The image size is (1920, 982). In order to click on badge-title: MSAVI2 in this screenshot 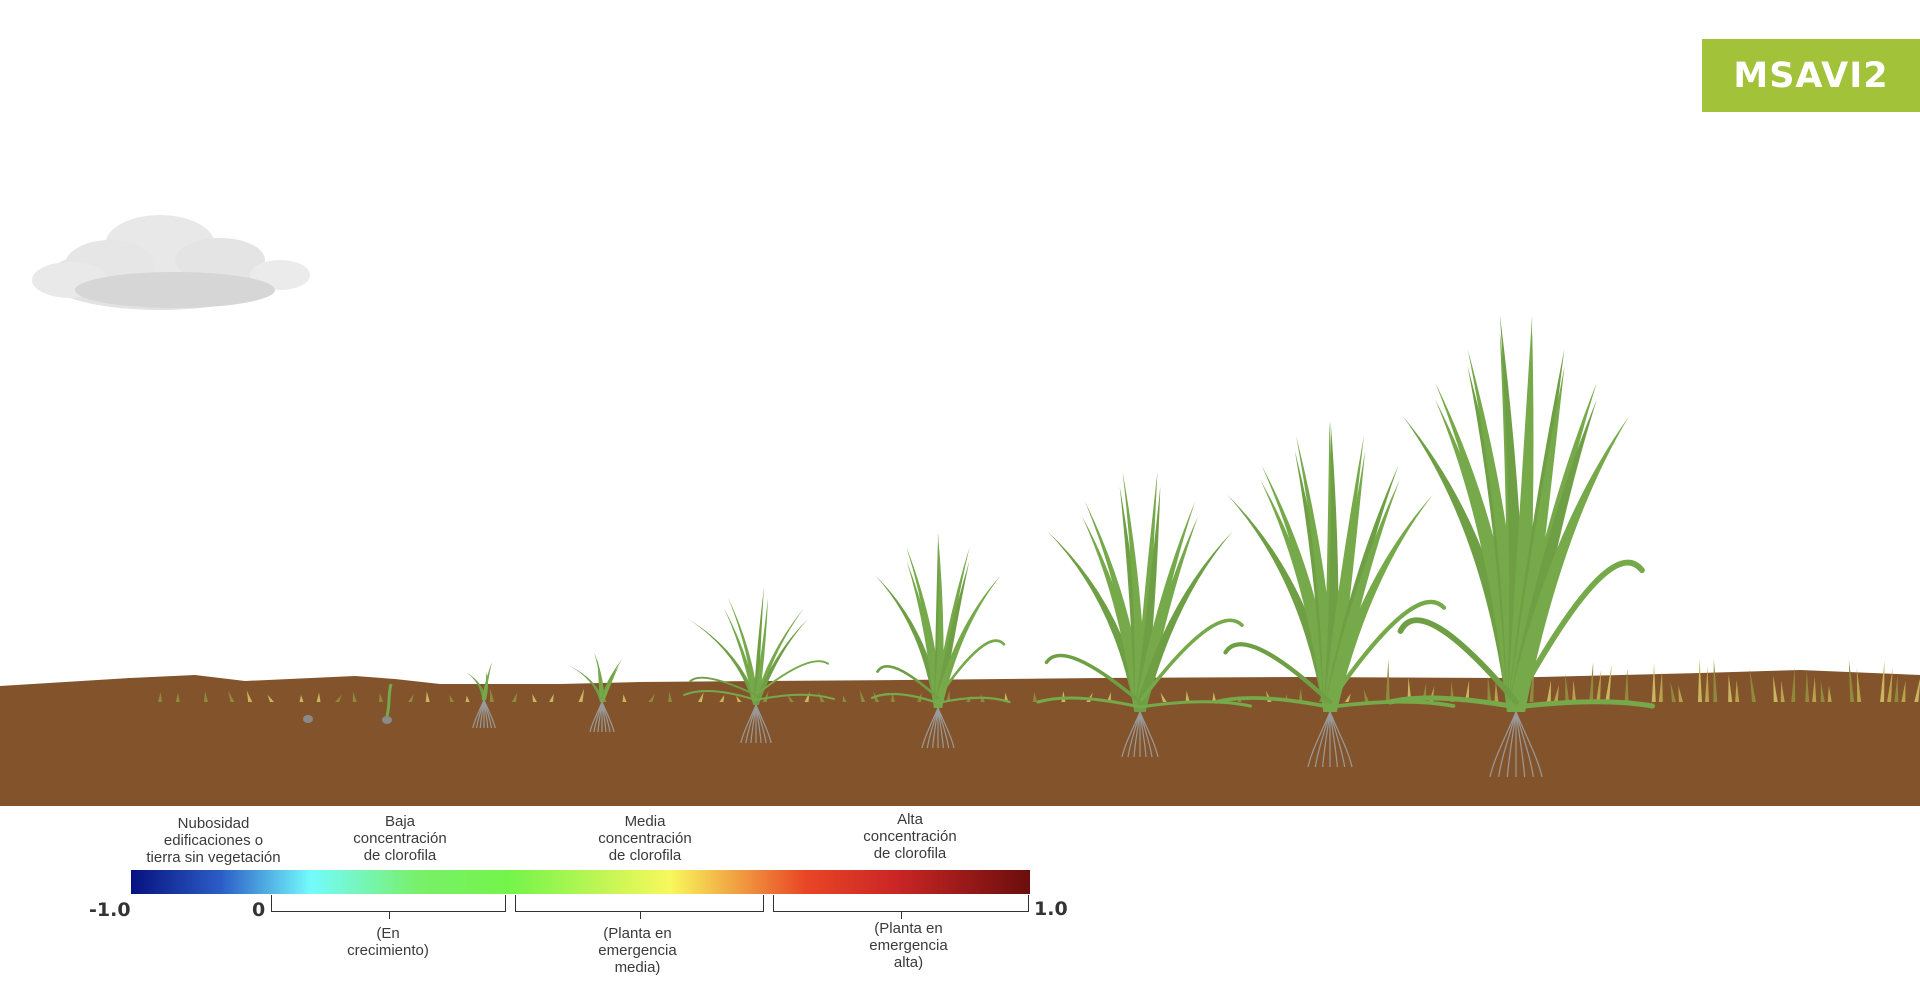, I will do `click(1811, 75)`.